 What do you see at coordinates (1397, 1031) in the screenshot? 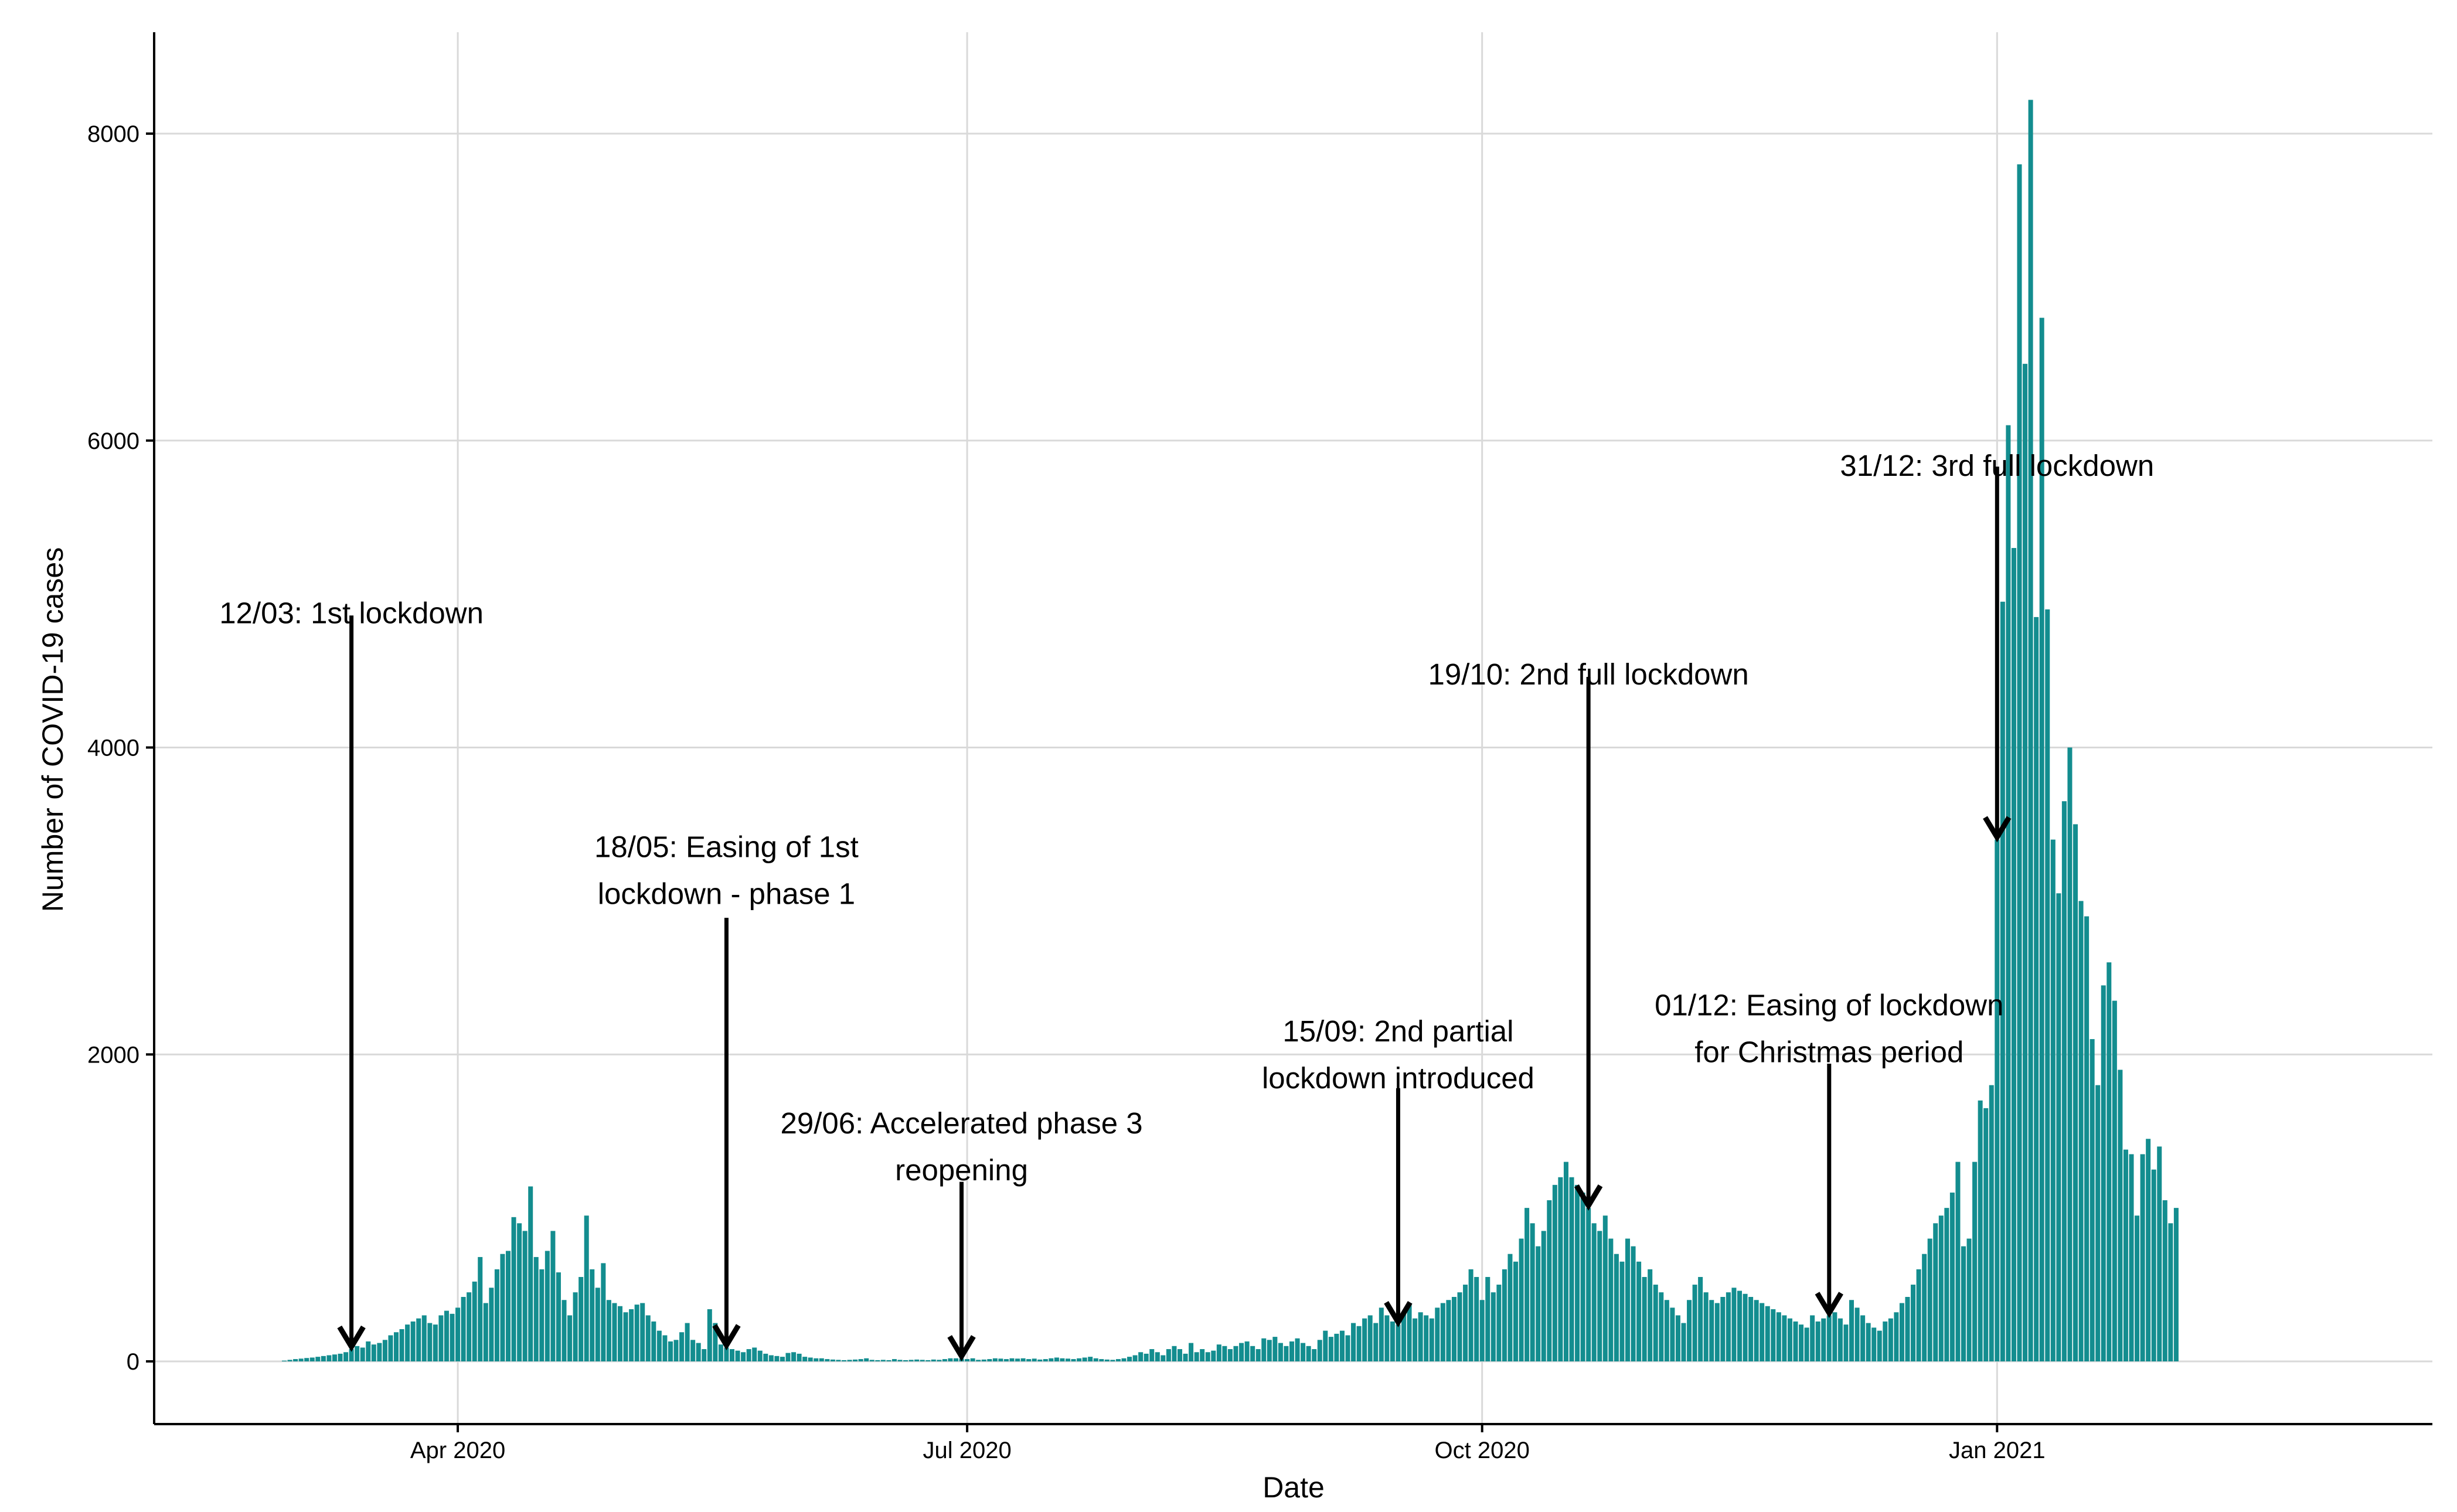
I see `annotation-label: 15/09: 2nd partial` at bounding box center [1397, 1031].